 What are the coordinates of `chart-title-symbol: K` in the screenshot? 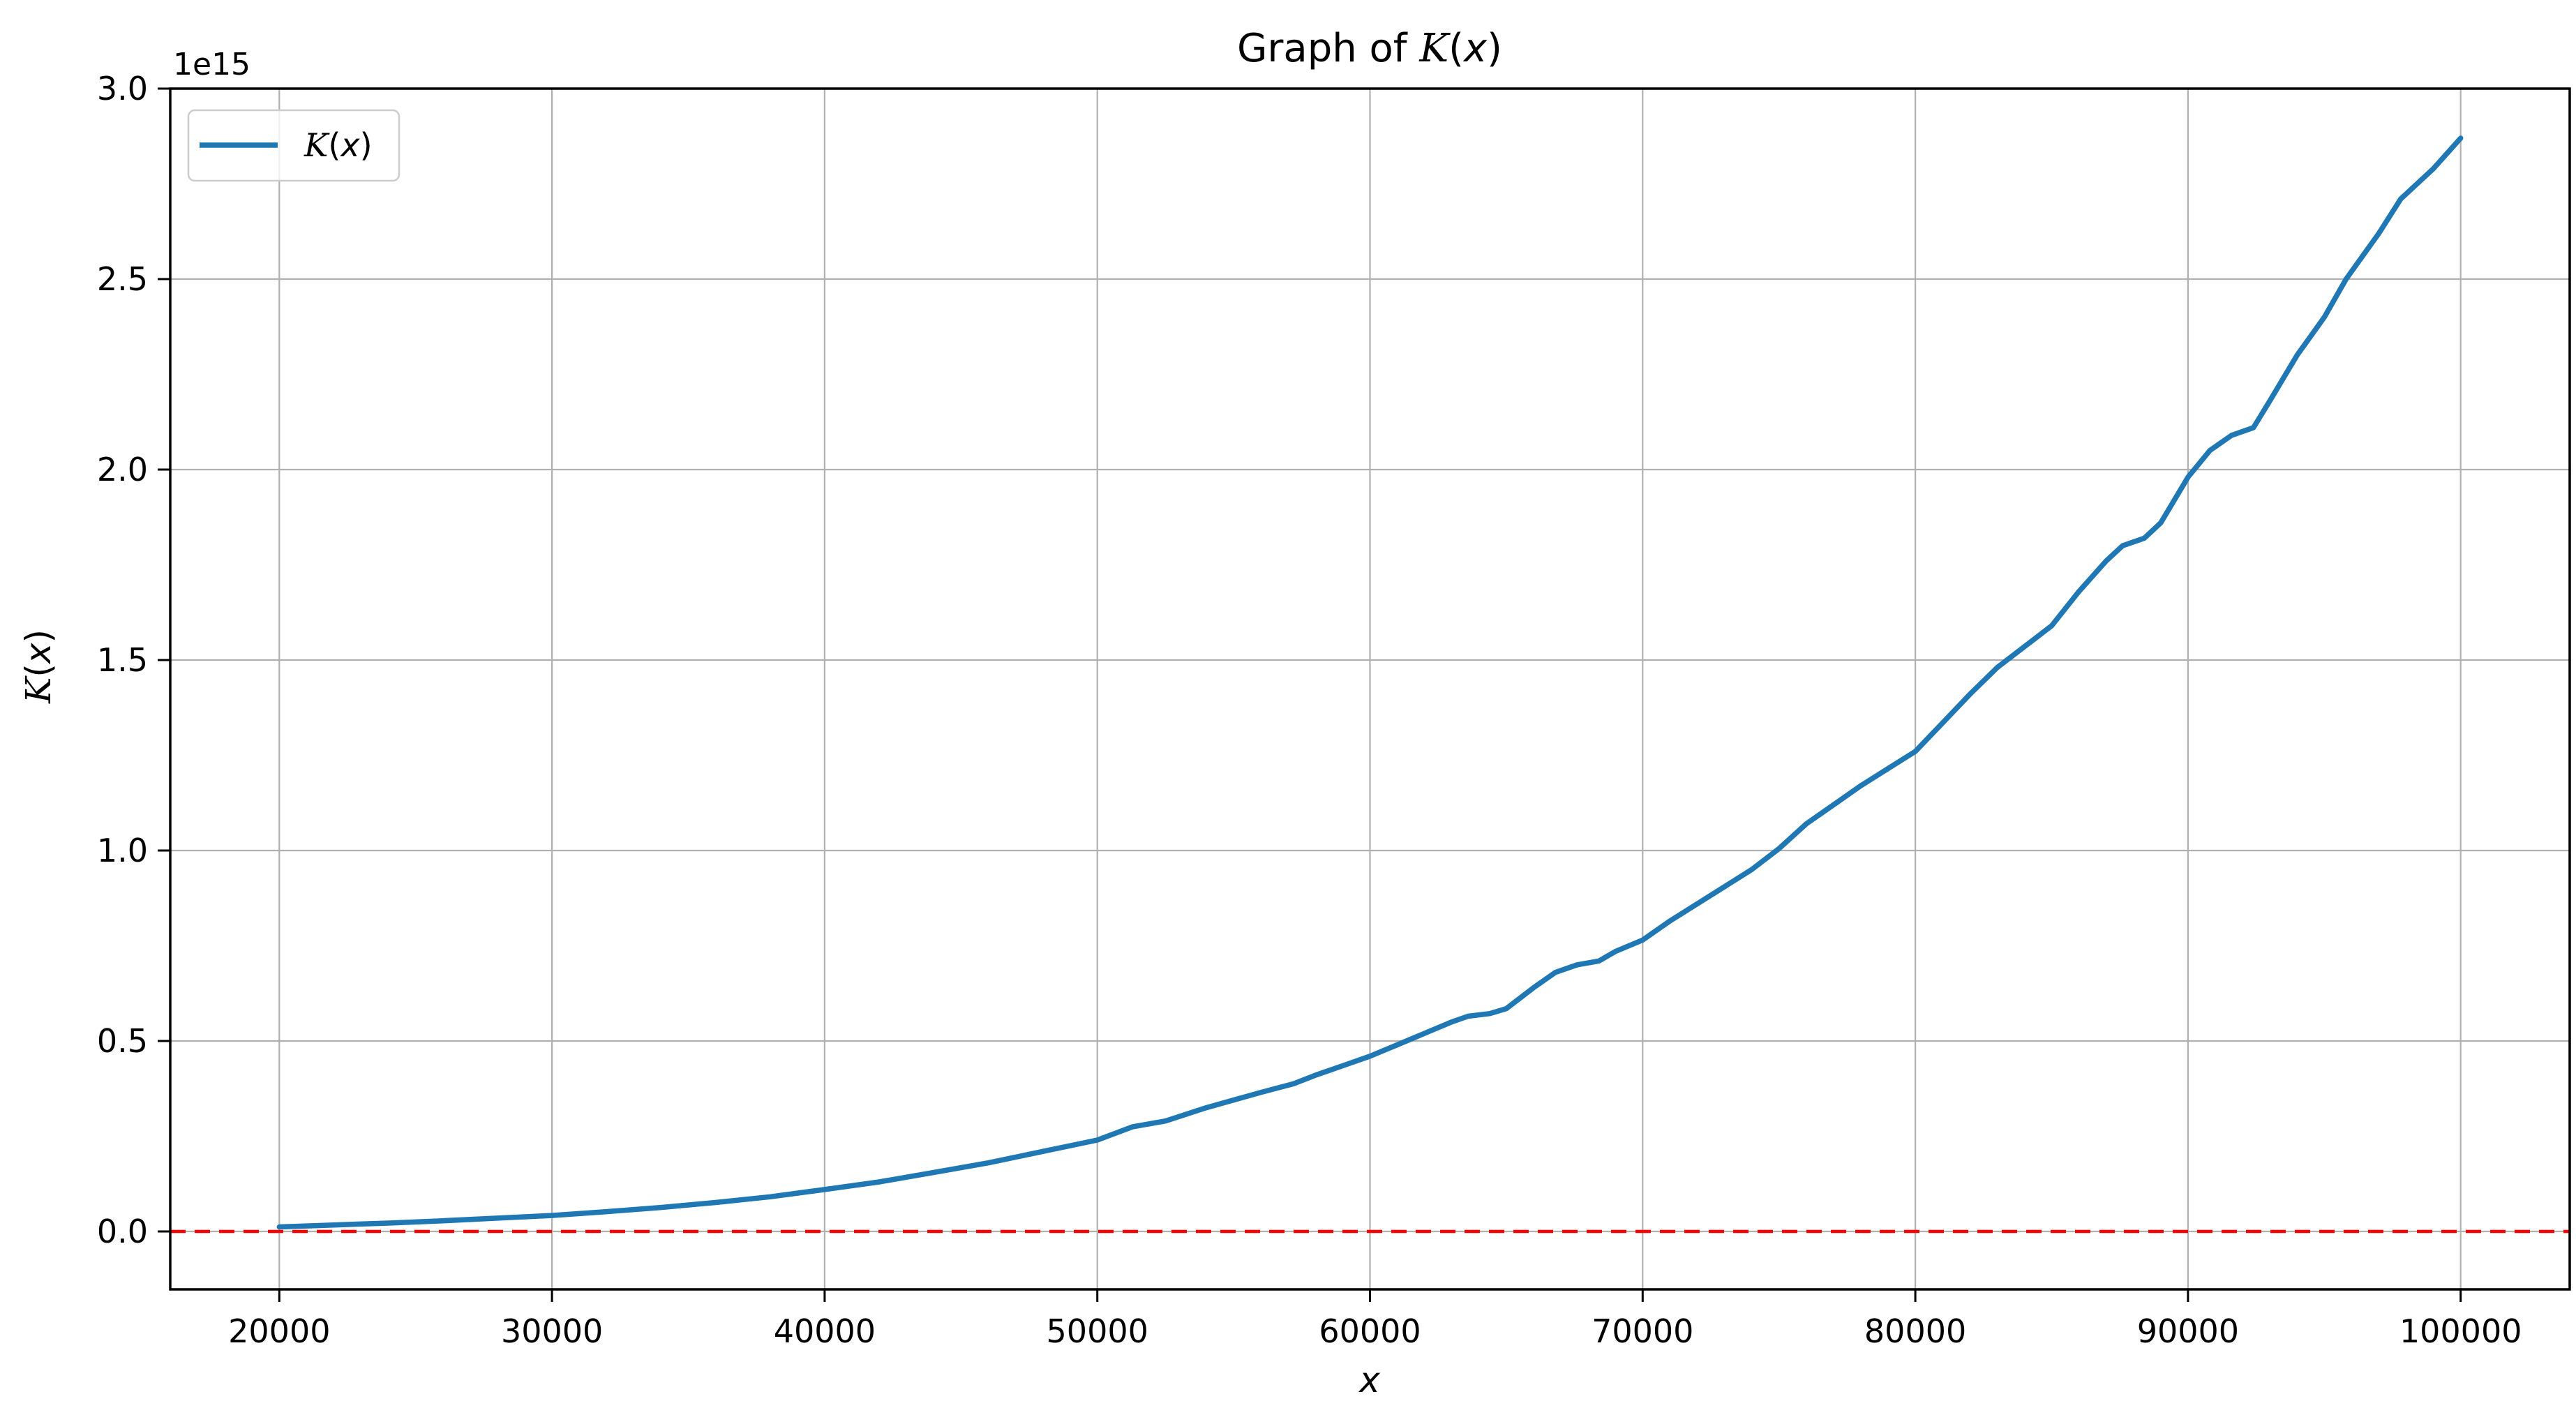 It's located at (1434, 48).